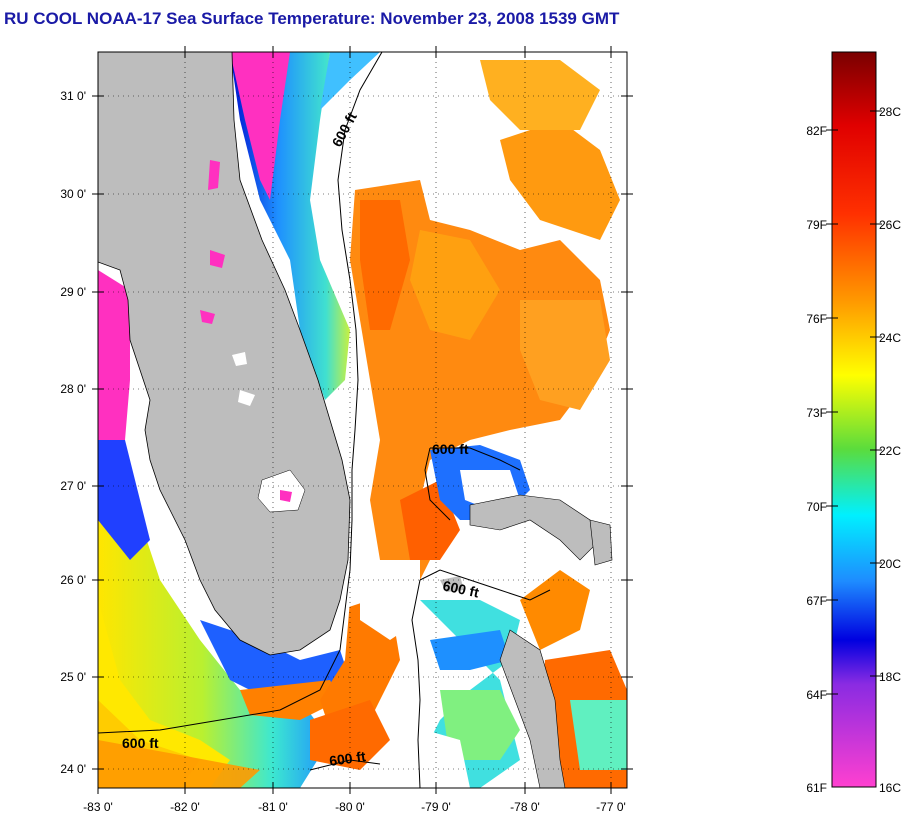 This screenshot has width=913, height=822. I want to click on lon-label: -77 0', so click(611, 807).